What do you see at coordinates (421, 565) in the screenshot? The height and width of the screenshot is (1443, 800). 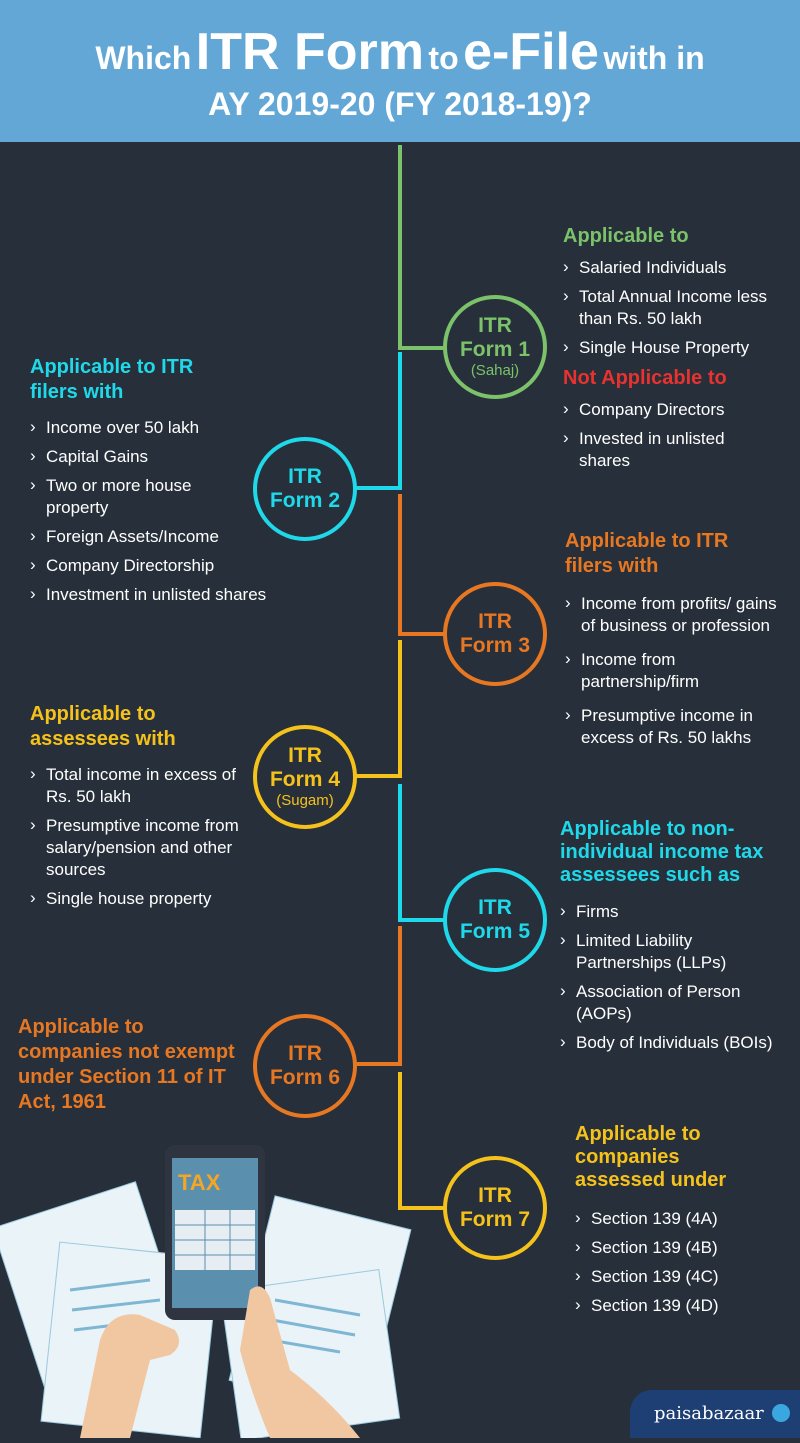 I see `connector-itr3` at bounding box center [421, 565].